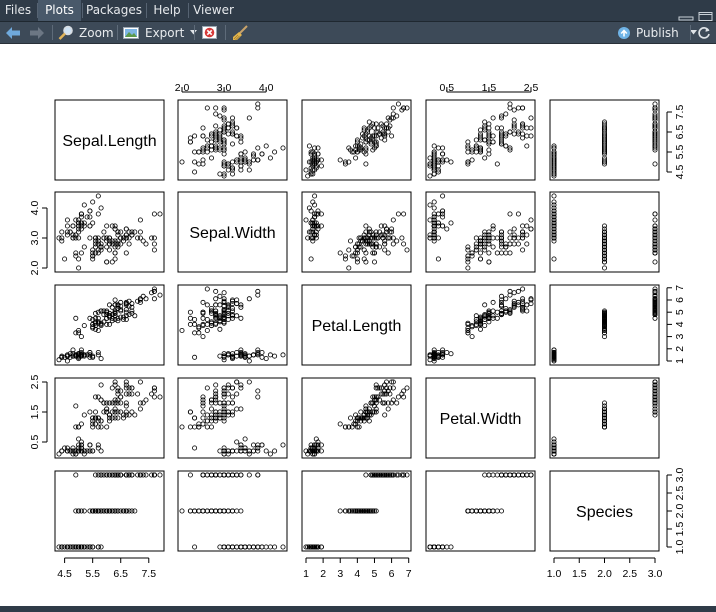  Describe the element at coordinates (686, 13) in the screenshot. I see `minimize-pane-icon` at that location.